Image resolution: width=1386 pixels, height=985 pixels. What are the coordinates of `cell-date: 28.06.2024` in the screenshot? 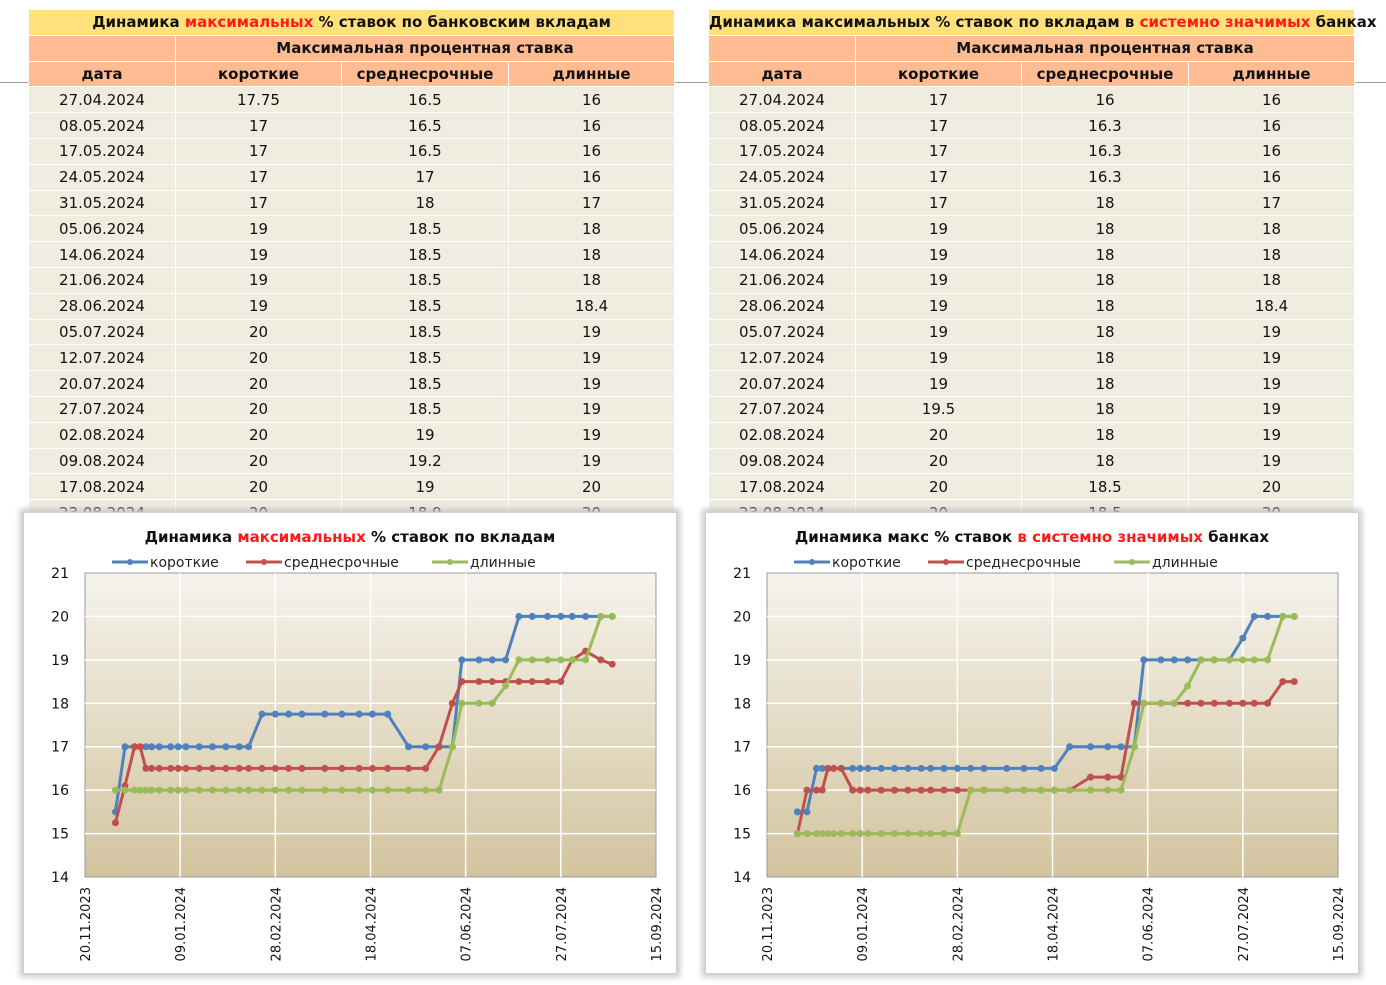 It's located at (782, 306).